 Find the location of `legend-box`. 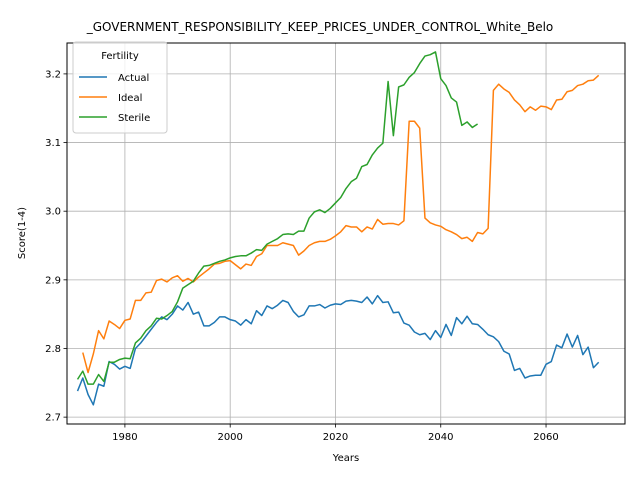

legend-box is located at coordinates (120, 87).